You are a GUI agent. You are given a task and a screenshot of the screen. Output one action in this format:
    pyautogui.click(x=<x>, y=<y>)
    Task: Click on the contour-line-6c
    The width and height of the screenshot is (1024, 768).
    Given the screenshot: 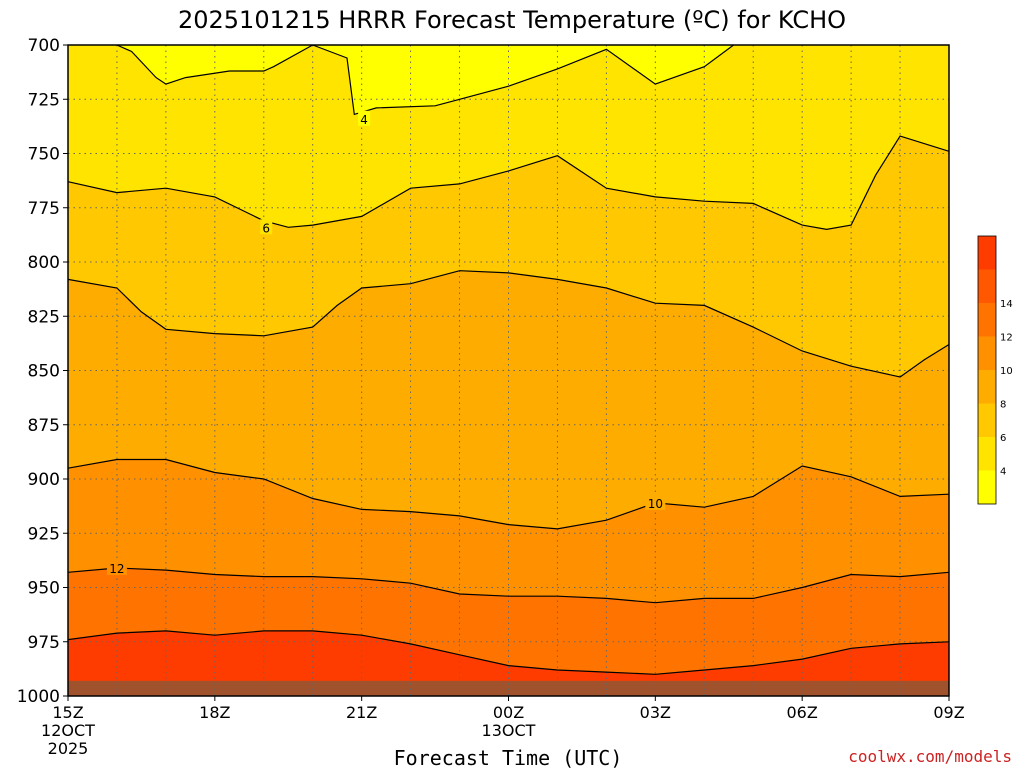 What is the action you would take?
    pyautogui.click(x=508, y=183)
    